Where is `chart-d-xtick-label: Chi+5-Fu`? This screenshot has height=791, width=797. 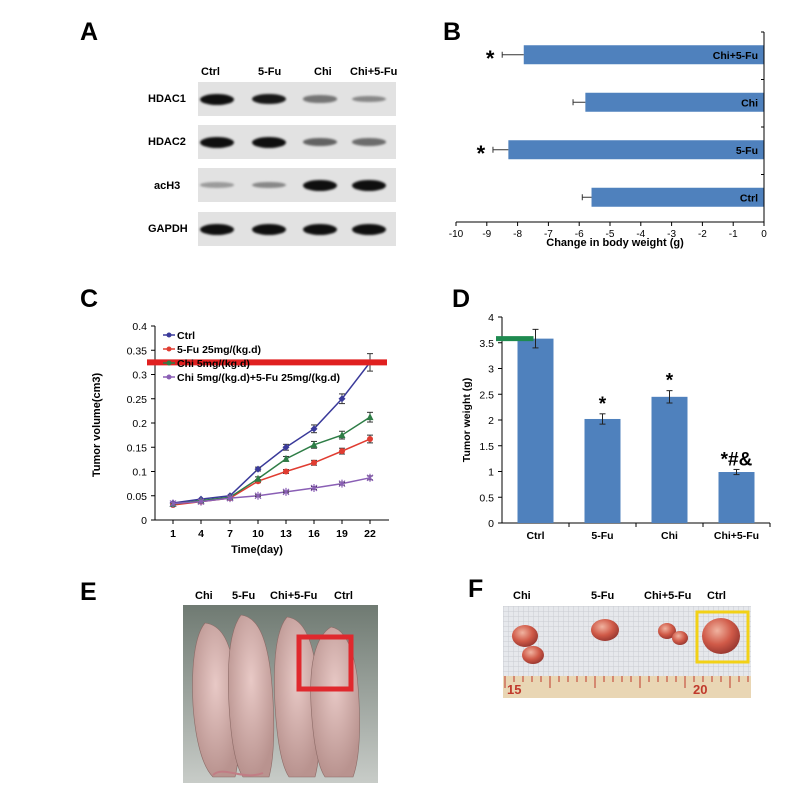
chart-d-xtick-label: Chi+5-Fu is located at coordinates (736, 536).